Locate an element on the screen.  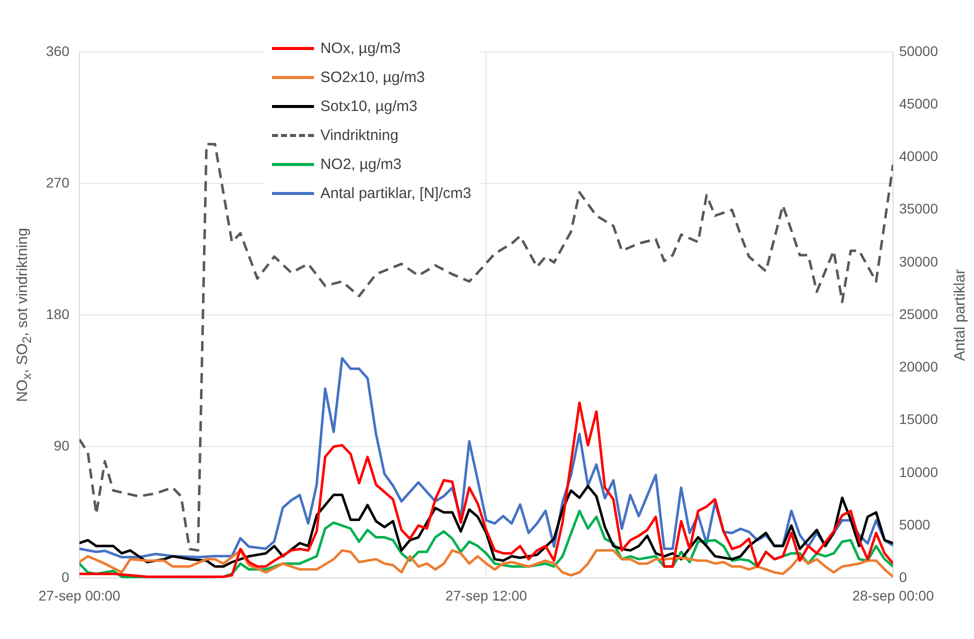
y2-tick-label: 0 is located at coordinates (903, 577).